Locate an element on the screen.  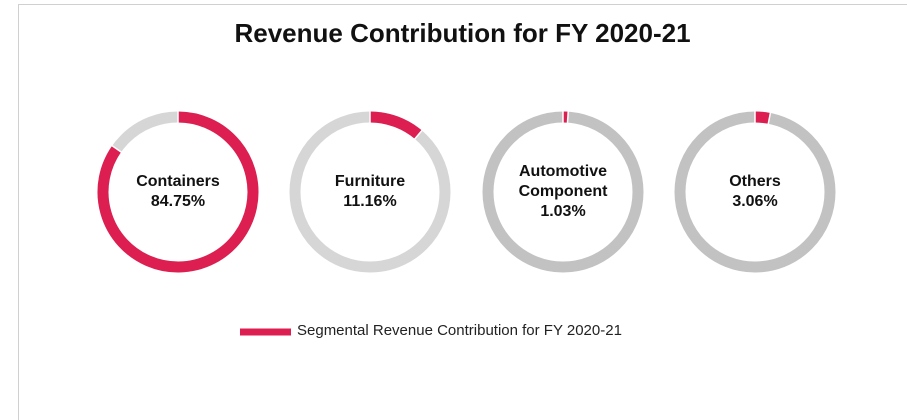
category-label: Others is located at coordinates (755, 181).